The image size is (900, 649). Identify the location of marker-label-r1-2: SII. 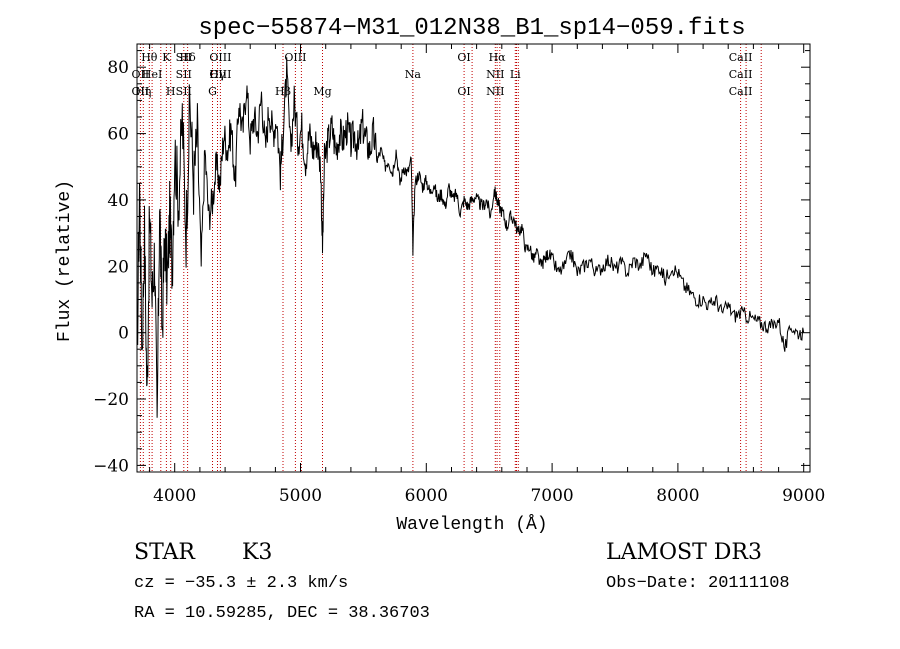
(184, 74).